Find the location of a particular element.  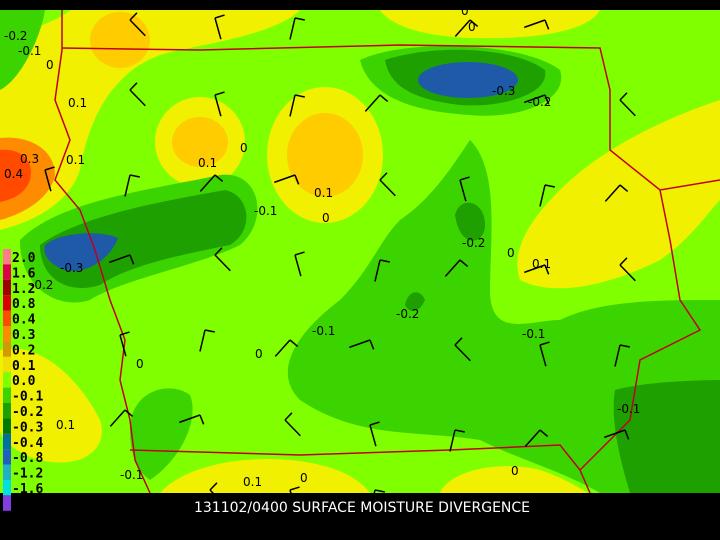

legend-label: -0.3 is located at coordinates (27, 427).